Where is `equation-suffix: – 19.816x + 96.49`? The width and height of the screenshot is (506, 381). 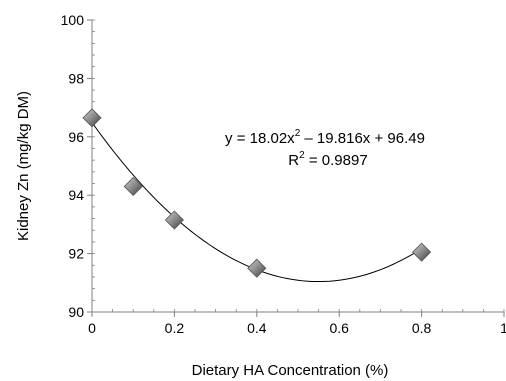
equation-suffix: – 19.816x + 96.49 is located at coordinates (362, 138).